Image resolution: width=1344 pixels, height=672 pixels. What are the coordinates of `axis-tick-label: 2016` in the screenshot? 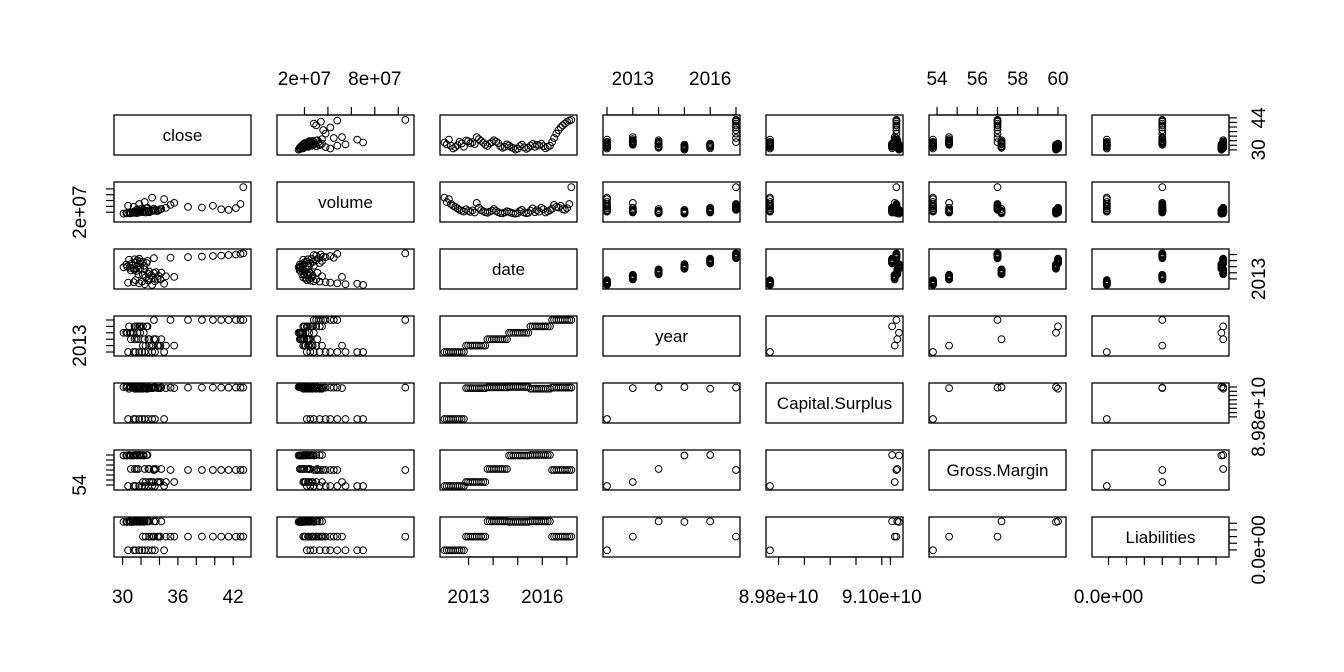 It's located at (710, 79).